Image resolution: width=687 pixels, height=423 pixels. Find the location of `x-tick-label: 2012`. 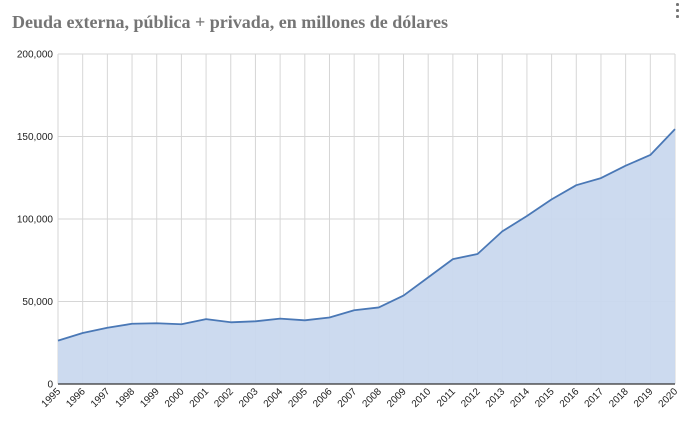

x-tick-label: 2012 is located at coordinates (471, 398).